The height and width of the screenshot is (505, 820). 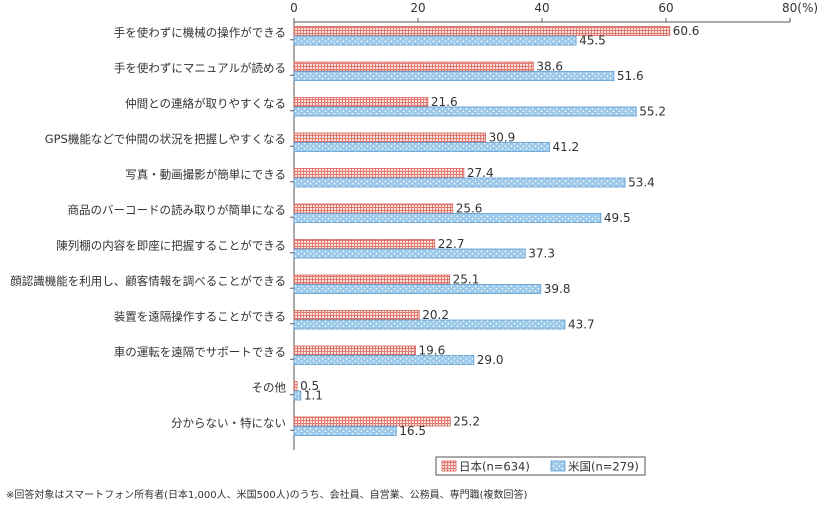 I want to click on data-label-japan: 27.4, so click(x=480, y=173).